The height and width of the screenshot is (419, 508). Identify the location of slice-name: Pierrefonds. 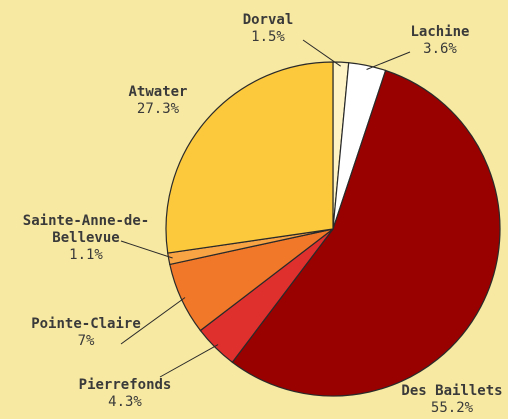
(125, 385).